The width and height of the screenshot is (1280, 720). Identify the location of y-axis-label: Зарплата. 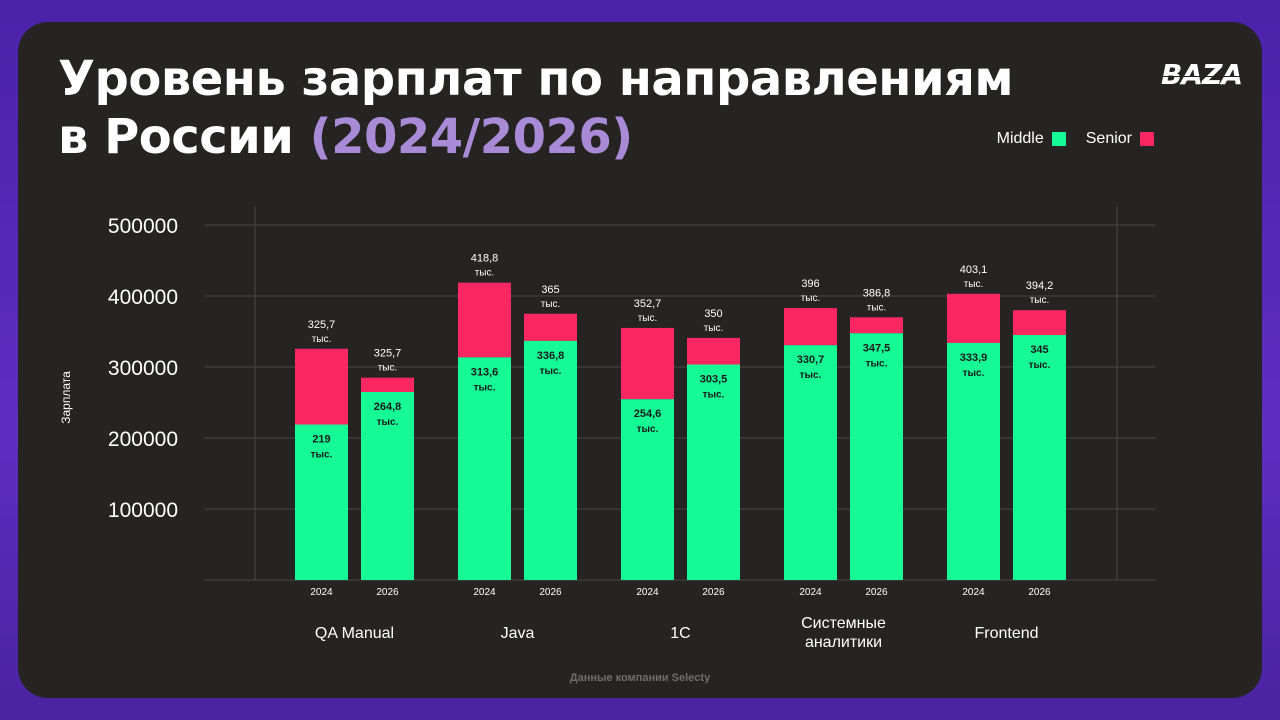
(66, 397).